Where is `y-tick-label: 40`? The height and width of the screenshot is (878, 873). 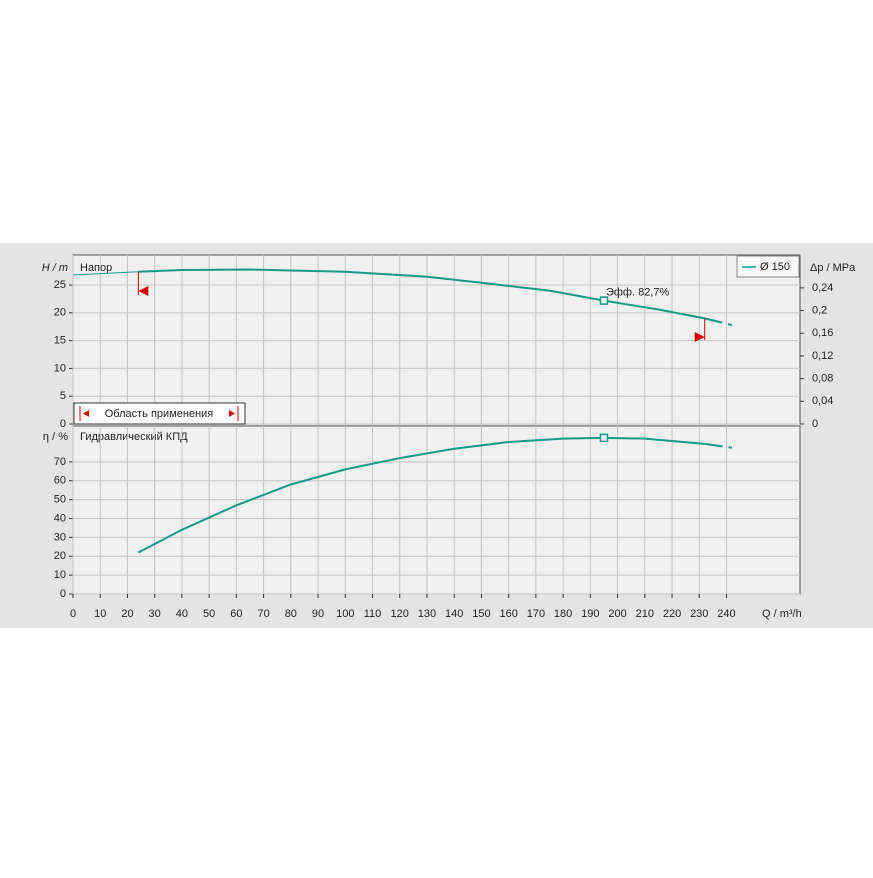 y-tick-label: 40 is located at coordinates (60, 518).